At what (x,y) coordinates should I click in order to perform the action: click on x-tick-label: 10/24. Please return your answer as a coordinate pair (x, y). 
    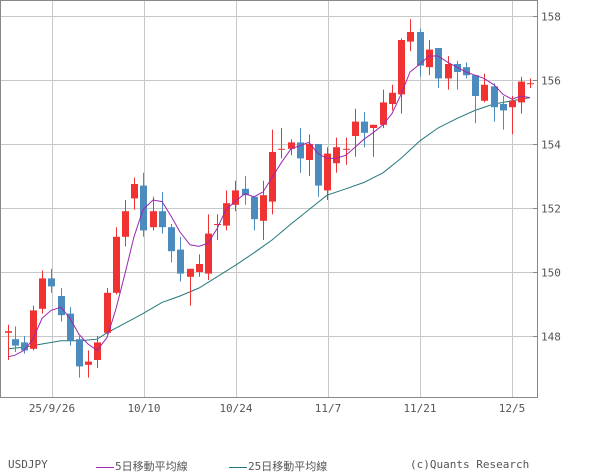
    Looking at the image, I should click on (235, 408).